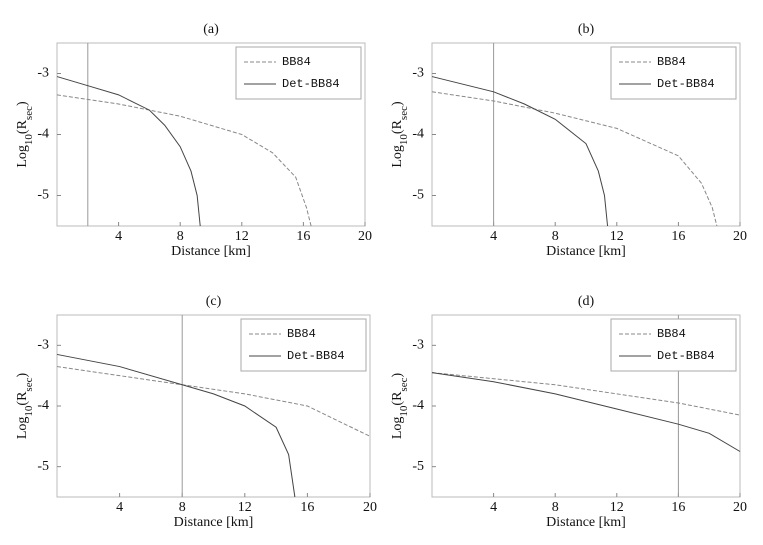 Image resolution: width=763 pixels, height=545 pixels. Describe the element at coordinates (586, 29) in the screenshot. I see `panel-title: (b)` at that location.